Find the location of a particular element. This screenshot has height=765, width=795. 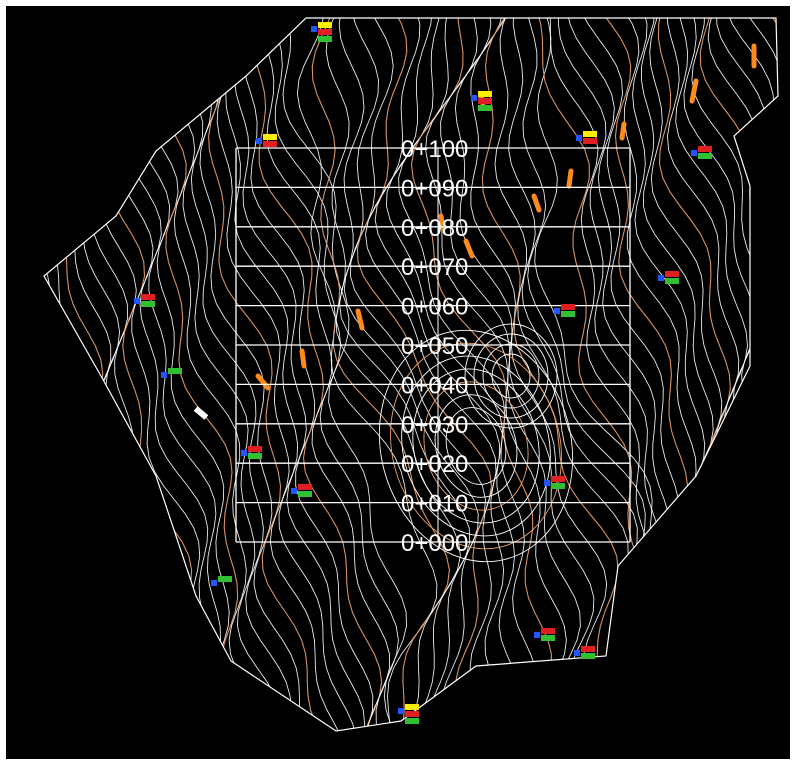

chainage-label: 0+090 is located at coordinates (434, 188).